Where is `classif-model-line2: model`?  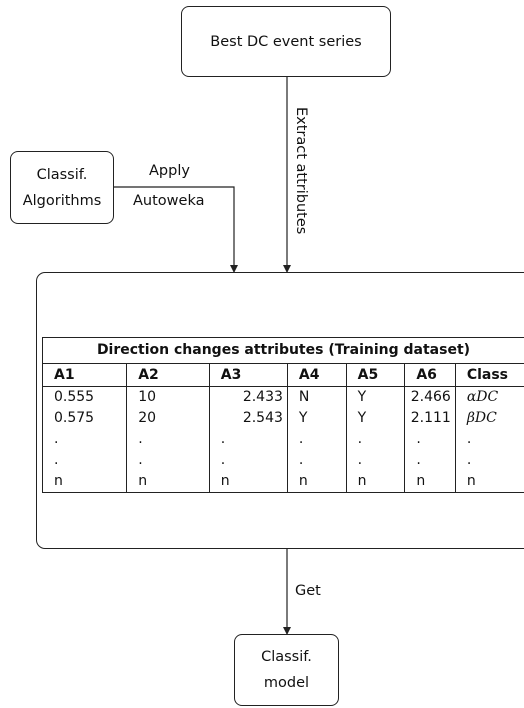 classif-model-line2: model is located at coordinates (286, 683).